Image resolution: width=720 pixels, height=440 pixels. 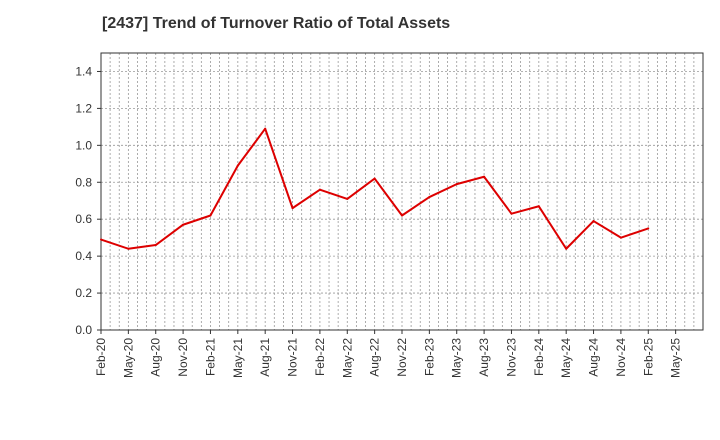 I want to click on x-tick-label: May-22, so click(x=347, y=358).